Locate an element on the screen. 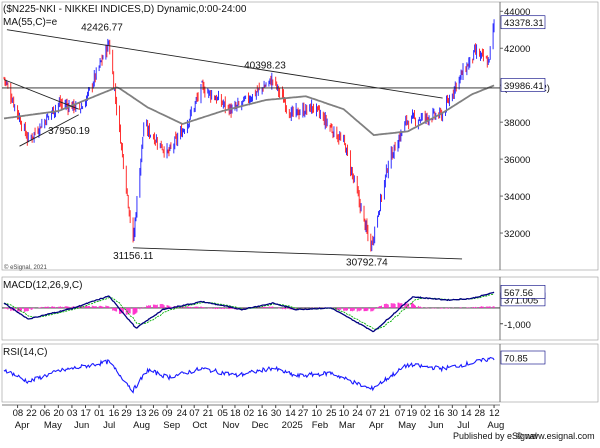 Image resolution: width=600 pixels, height=448 pixels. y-tick-label: 42000 is located at coordinates (517, 49).